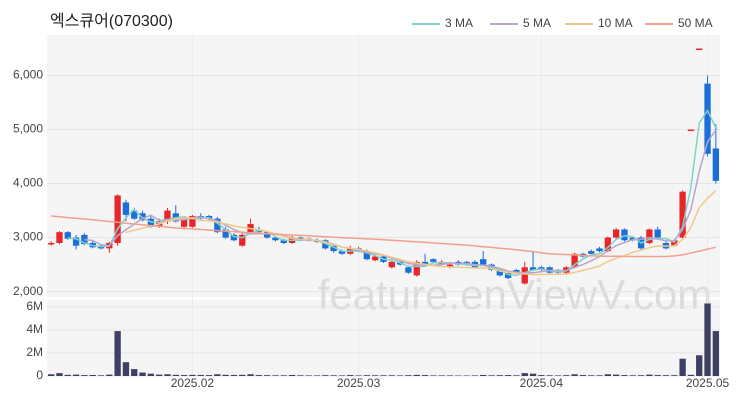  I want to click on y-tick-label: 0, so click(39, 375).